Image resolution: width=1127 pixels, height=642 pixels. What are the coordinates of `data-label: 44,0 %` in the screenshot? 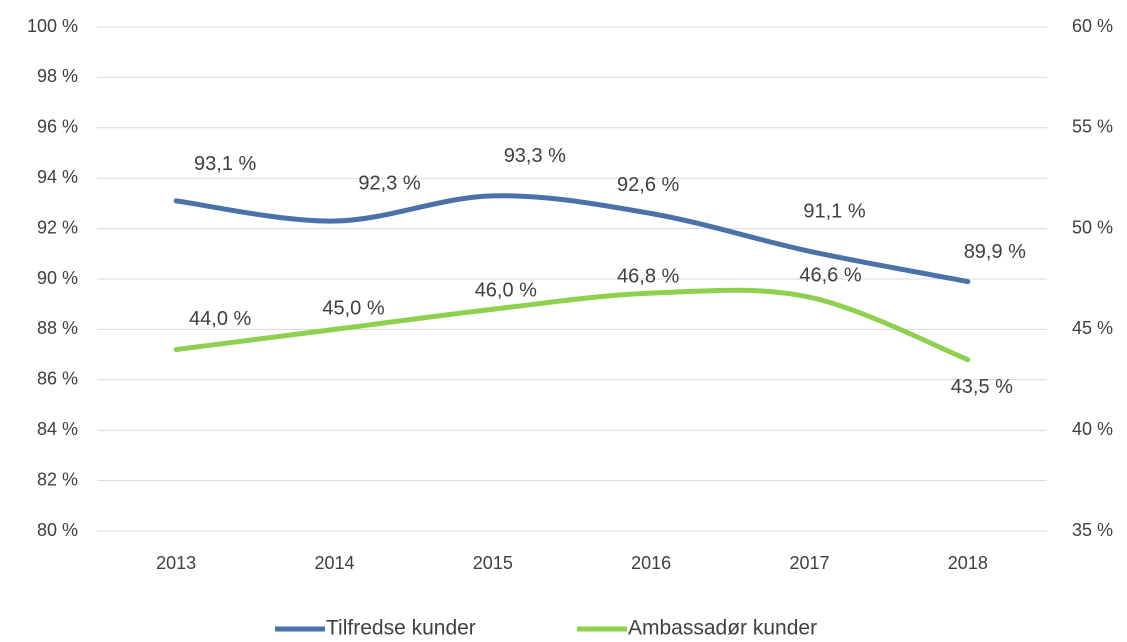 It's located at (220, 319).